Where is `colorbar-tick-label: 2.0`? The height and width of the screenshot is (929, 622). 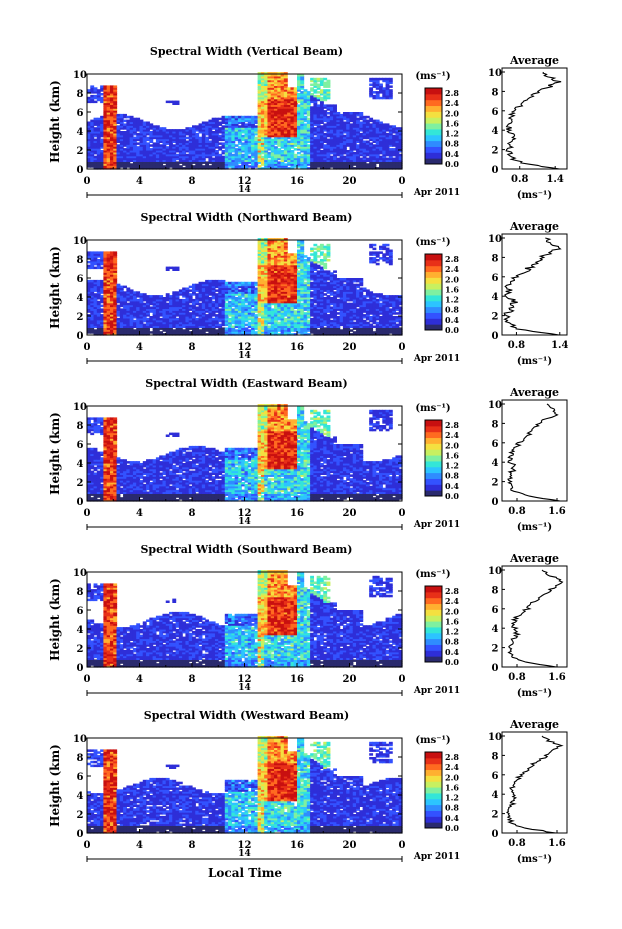 colorbar-tick-label: 2.0 is located at coordinates (452, 113).